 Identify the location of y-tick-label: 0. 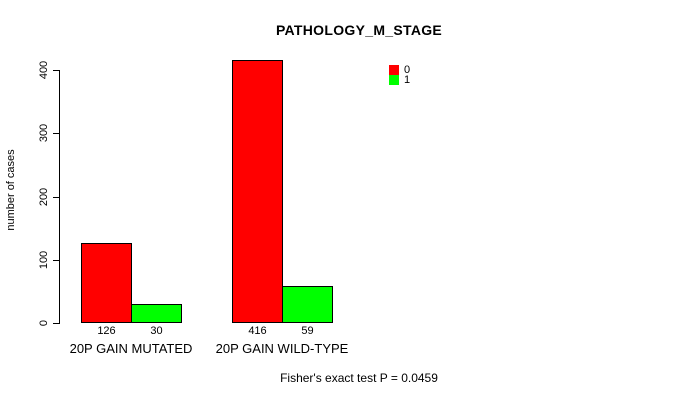
(44, 323).